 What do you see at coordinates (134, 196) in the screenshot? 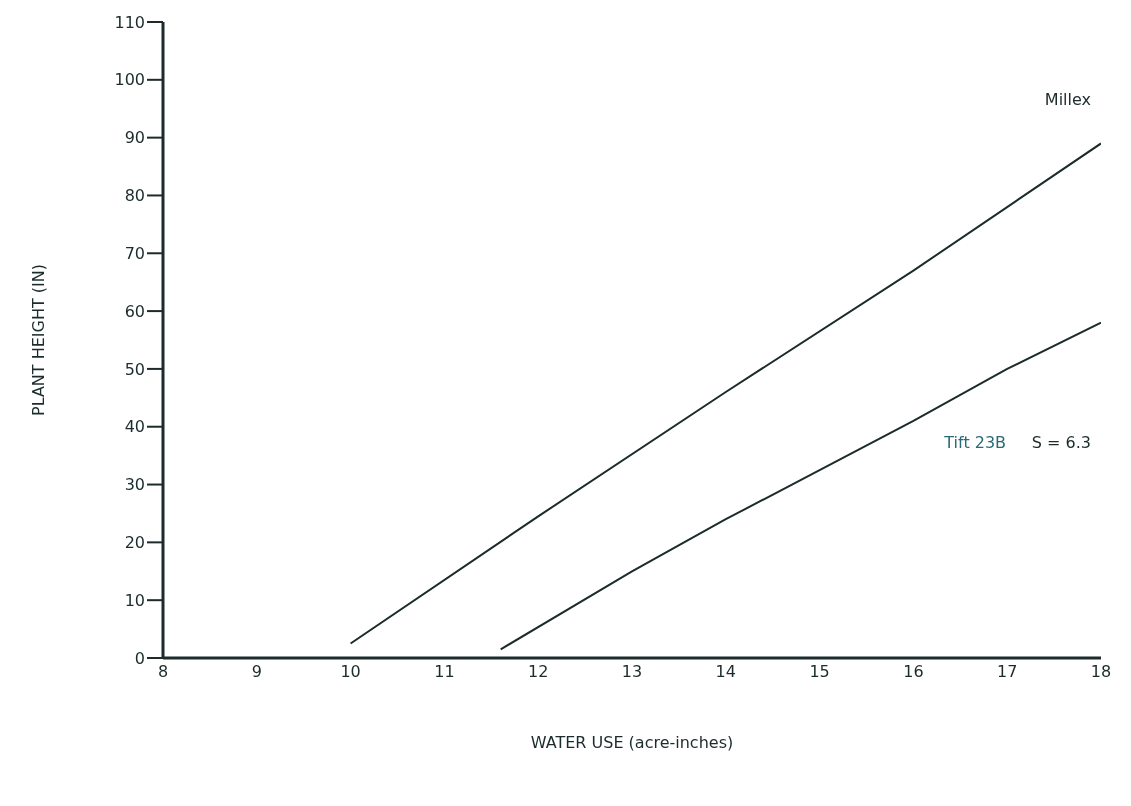
I see `y-tick-label: 80` at bounding box center [134, 196].